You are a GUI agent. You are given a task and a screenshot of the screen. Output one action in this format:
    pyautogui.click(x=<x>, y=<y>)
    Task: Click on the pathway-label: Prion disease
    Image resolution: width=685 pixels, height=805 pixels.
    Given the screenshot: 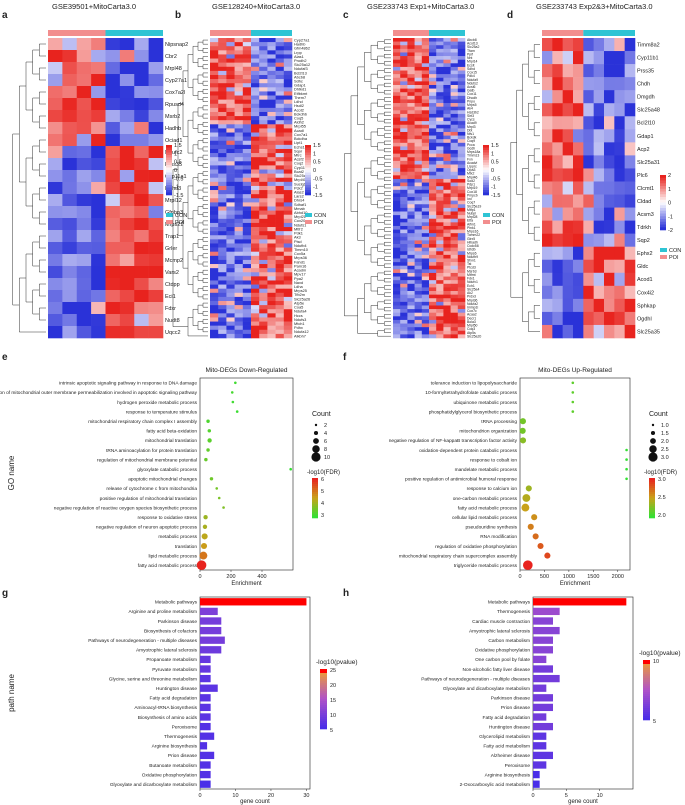 What is the action you would take?
    pyautogui.click(x=515, y=708)
    